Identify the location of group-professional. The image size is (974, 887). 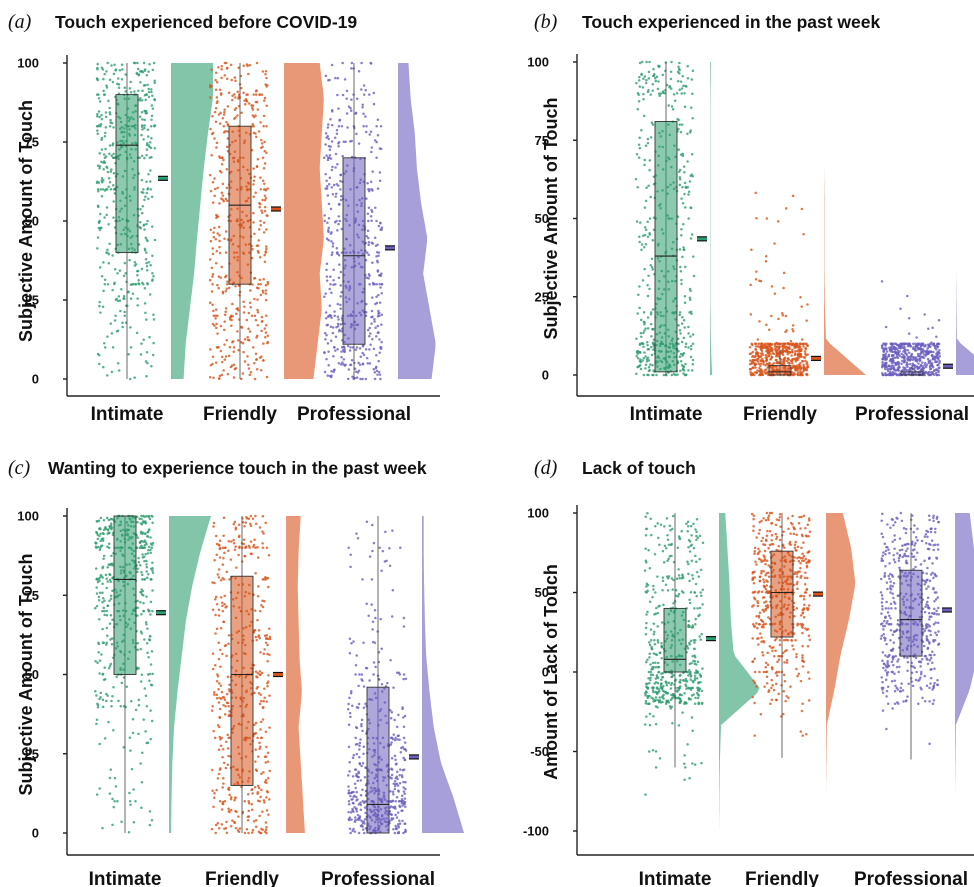
(927, 219).